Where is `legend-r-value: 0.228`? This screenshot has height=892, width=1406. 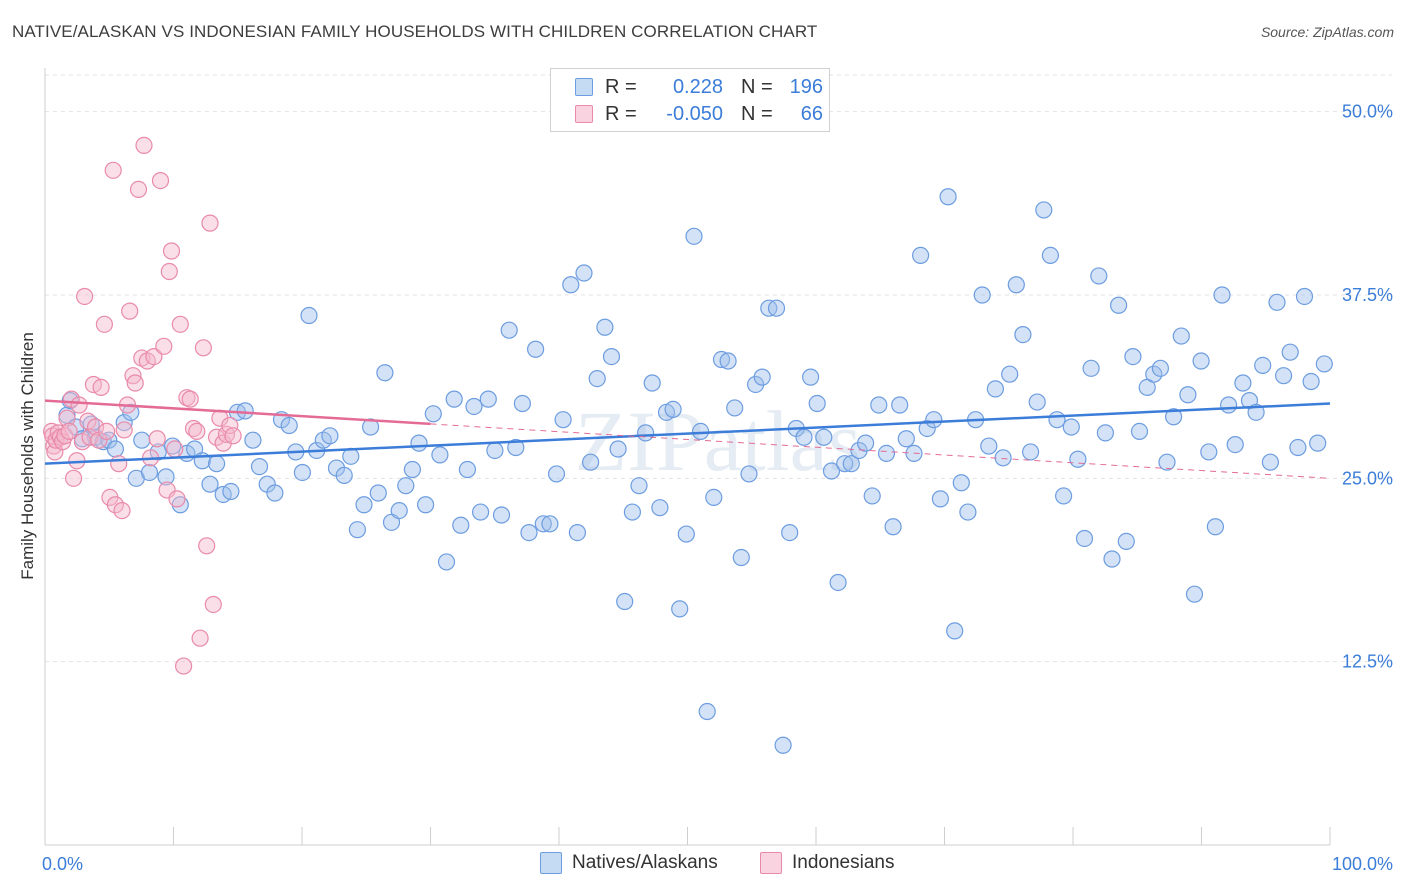
legend-r-value: 0.228 is located at coordinates (697, 86).